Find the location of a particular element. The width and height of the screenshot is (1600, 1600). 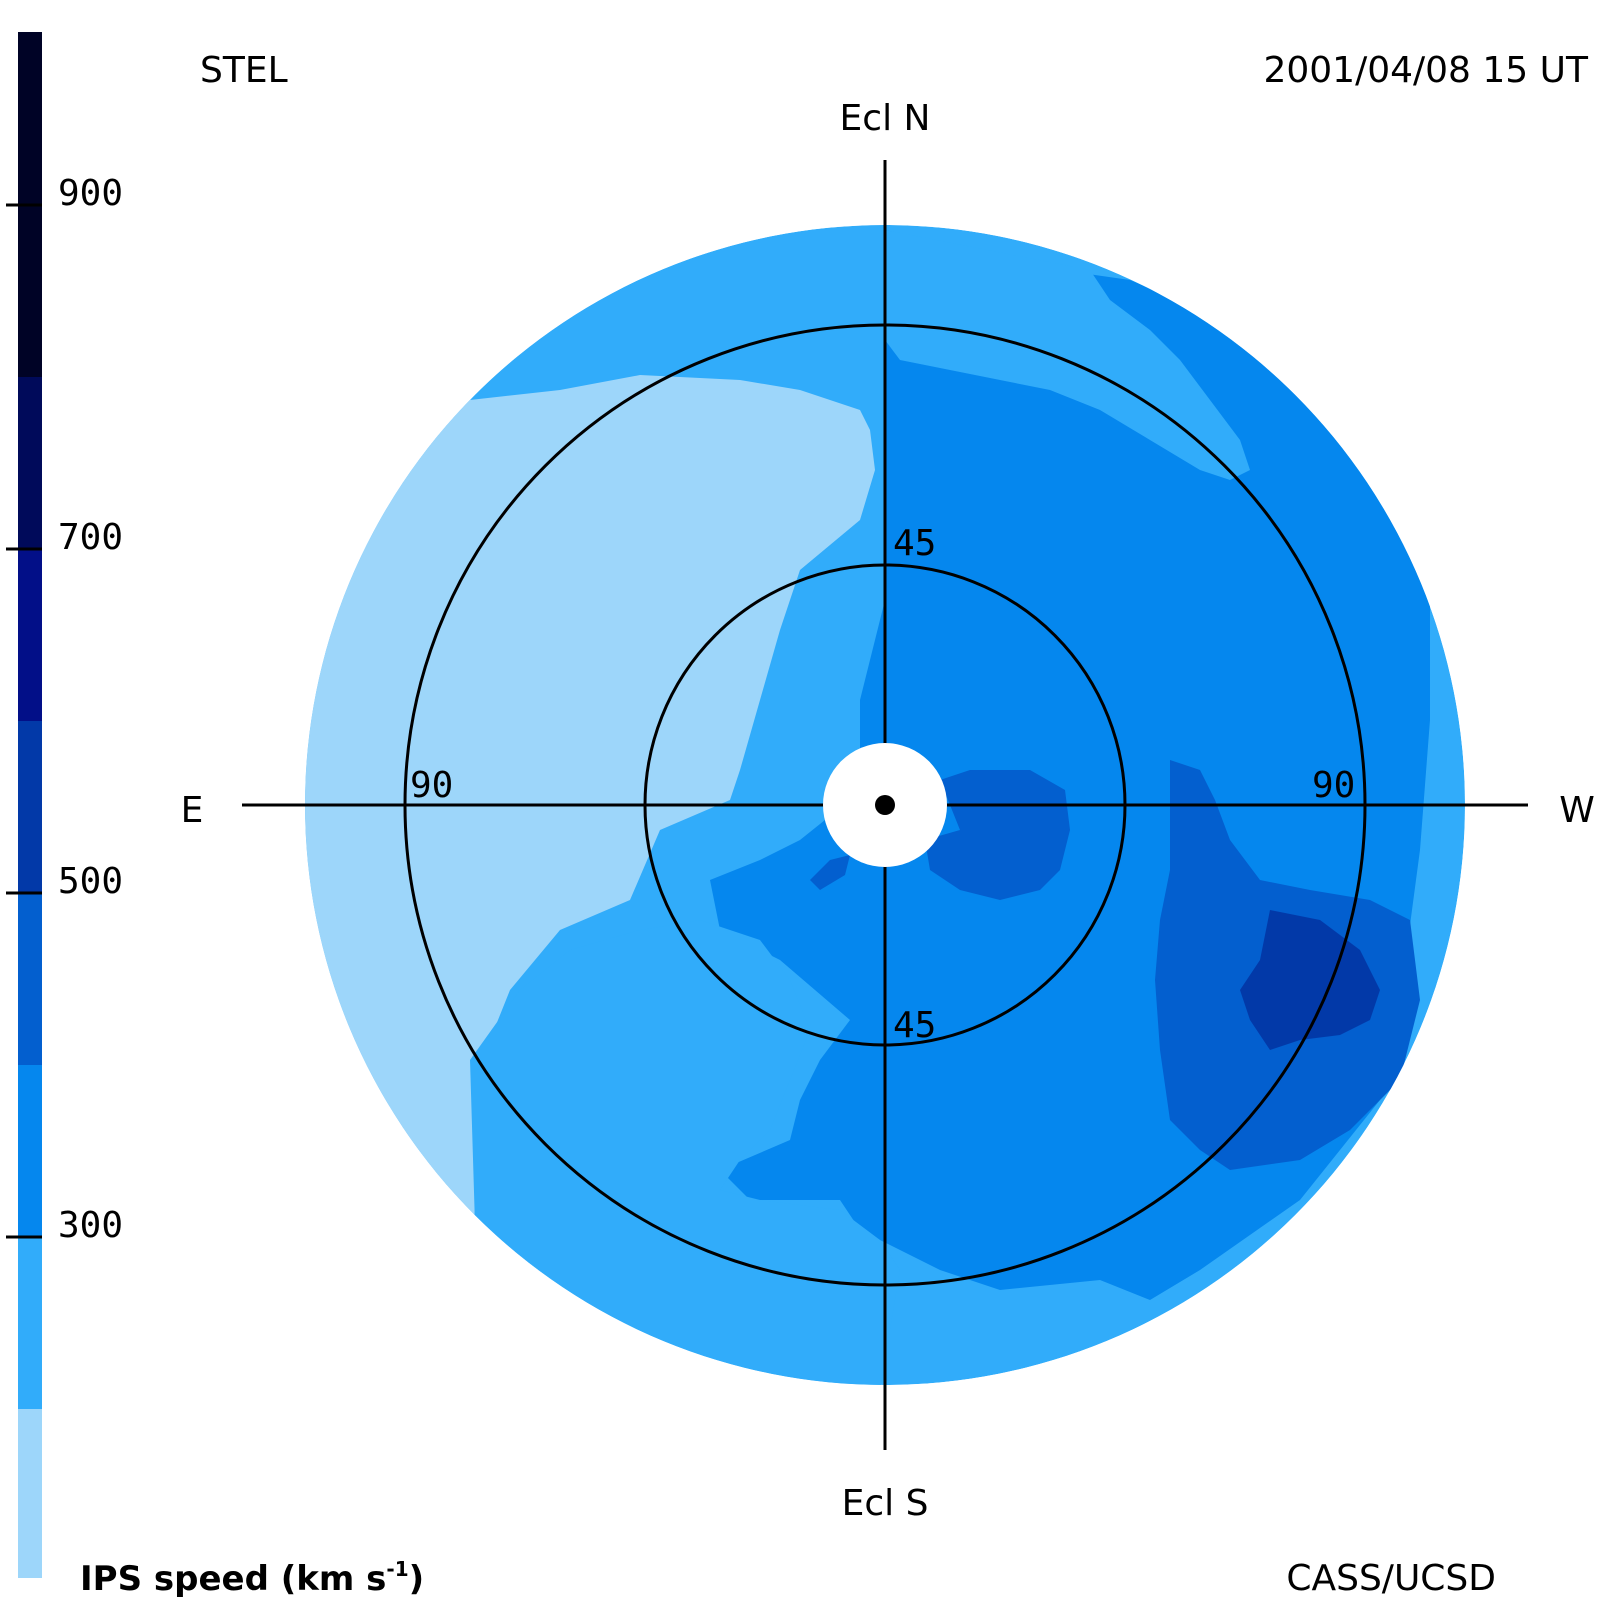

ring-label-90-east: 90 is located at coordinates (431, 785).